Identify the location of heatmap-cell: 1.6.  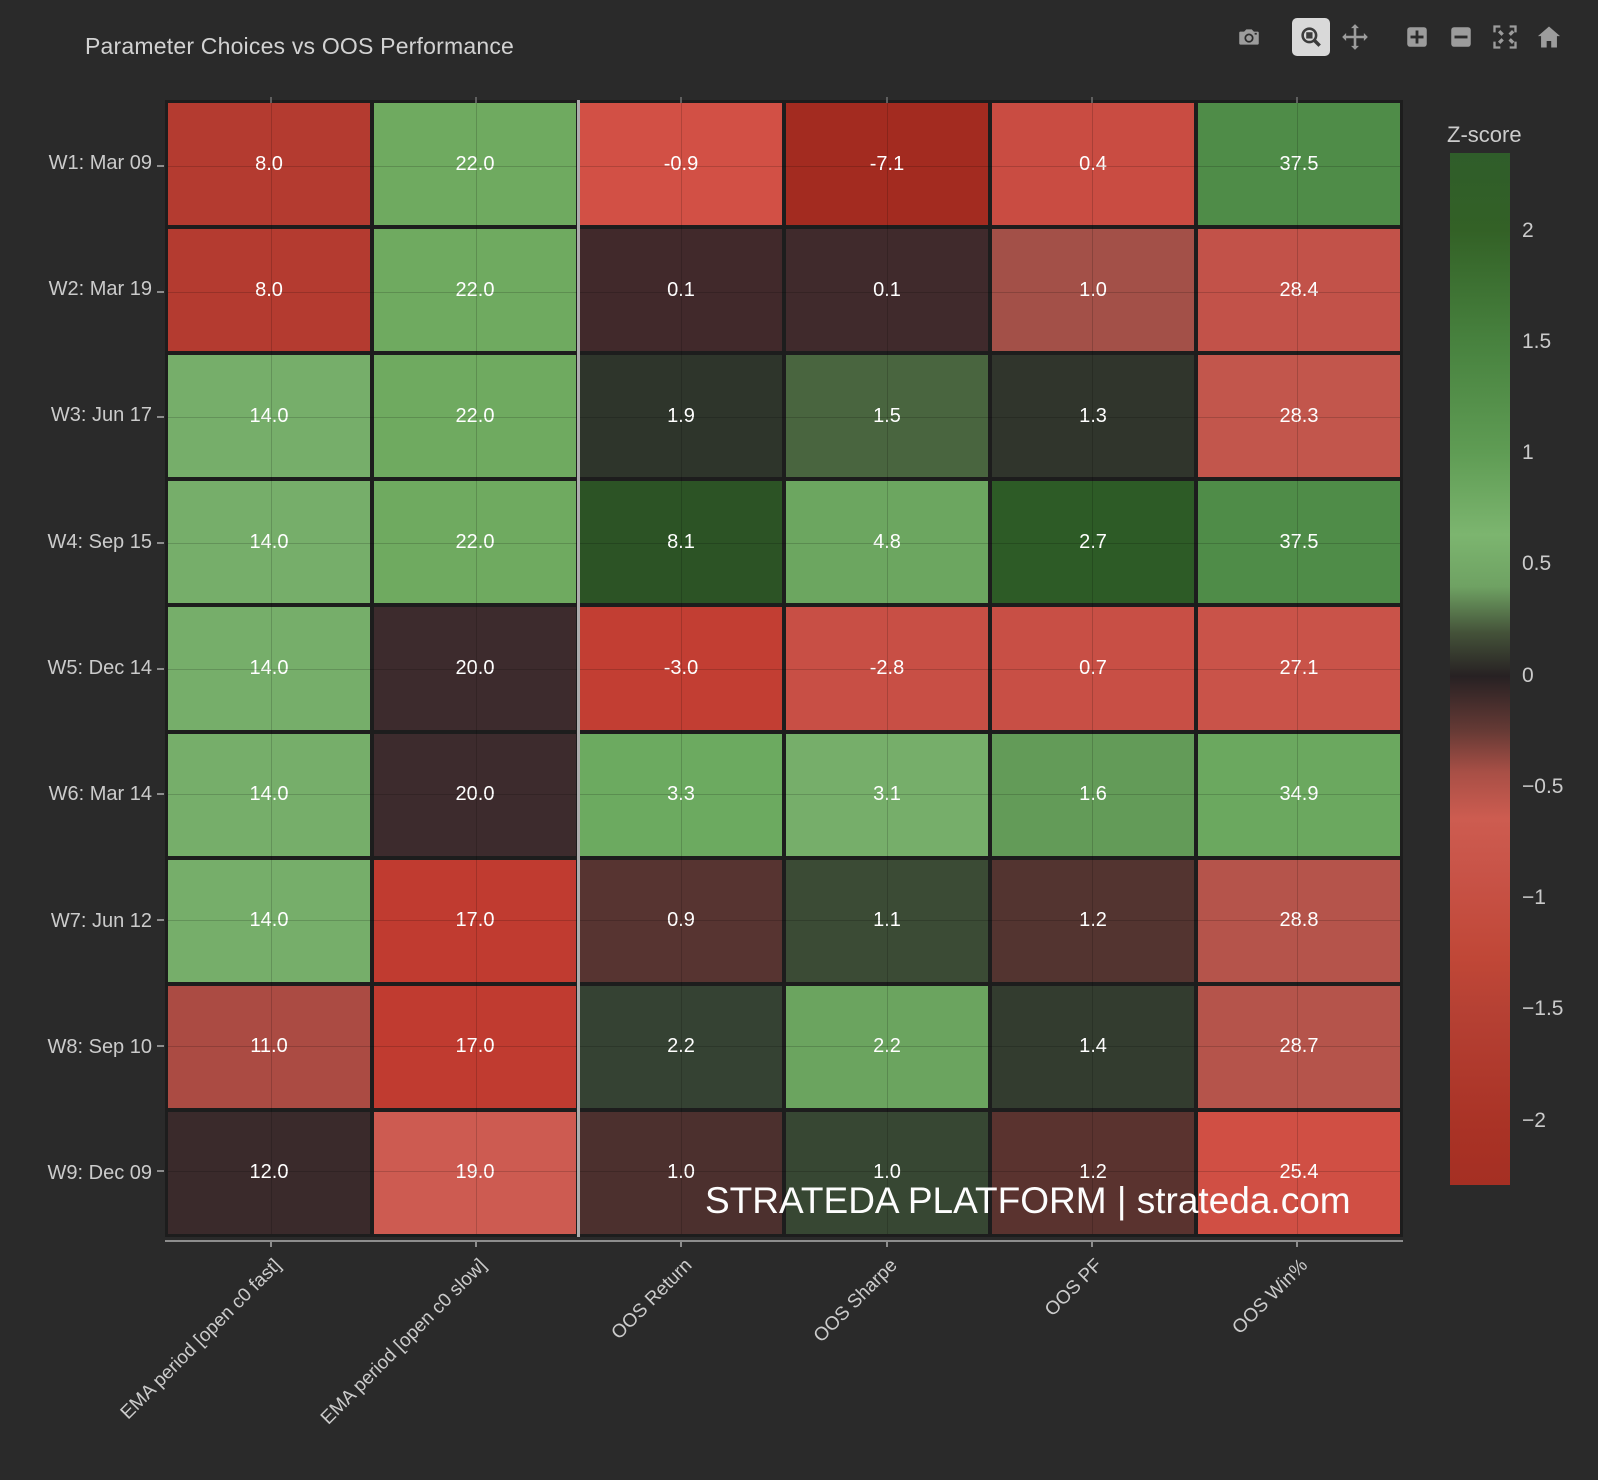
(1093, 794).